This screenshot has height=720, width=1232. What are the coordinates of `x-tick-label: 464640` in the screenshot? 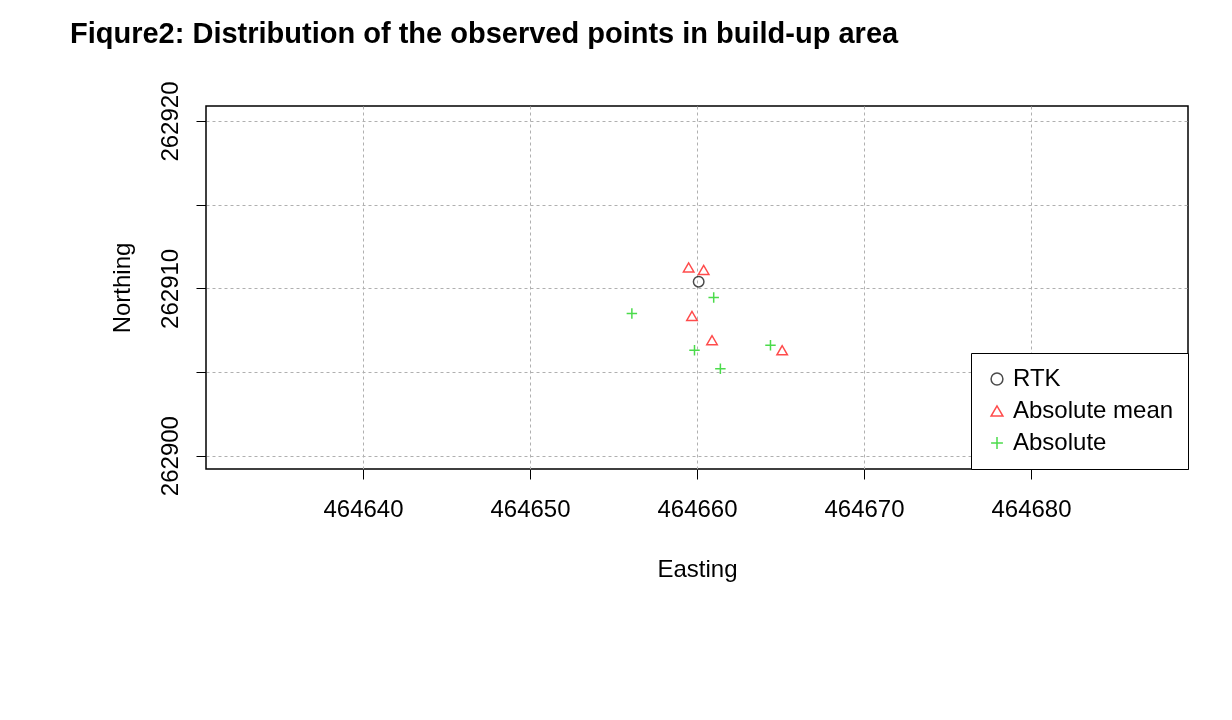 It's located at (363, 508).